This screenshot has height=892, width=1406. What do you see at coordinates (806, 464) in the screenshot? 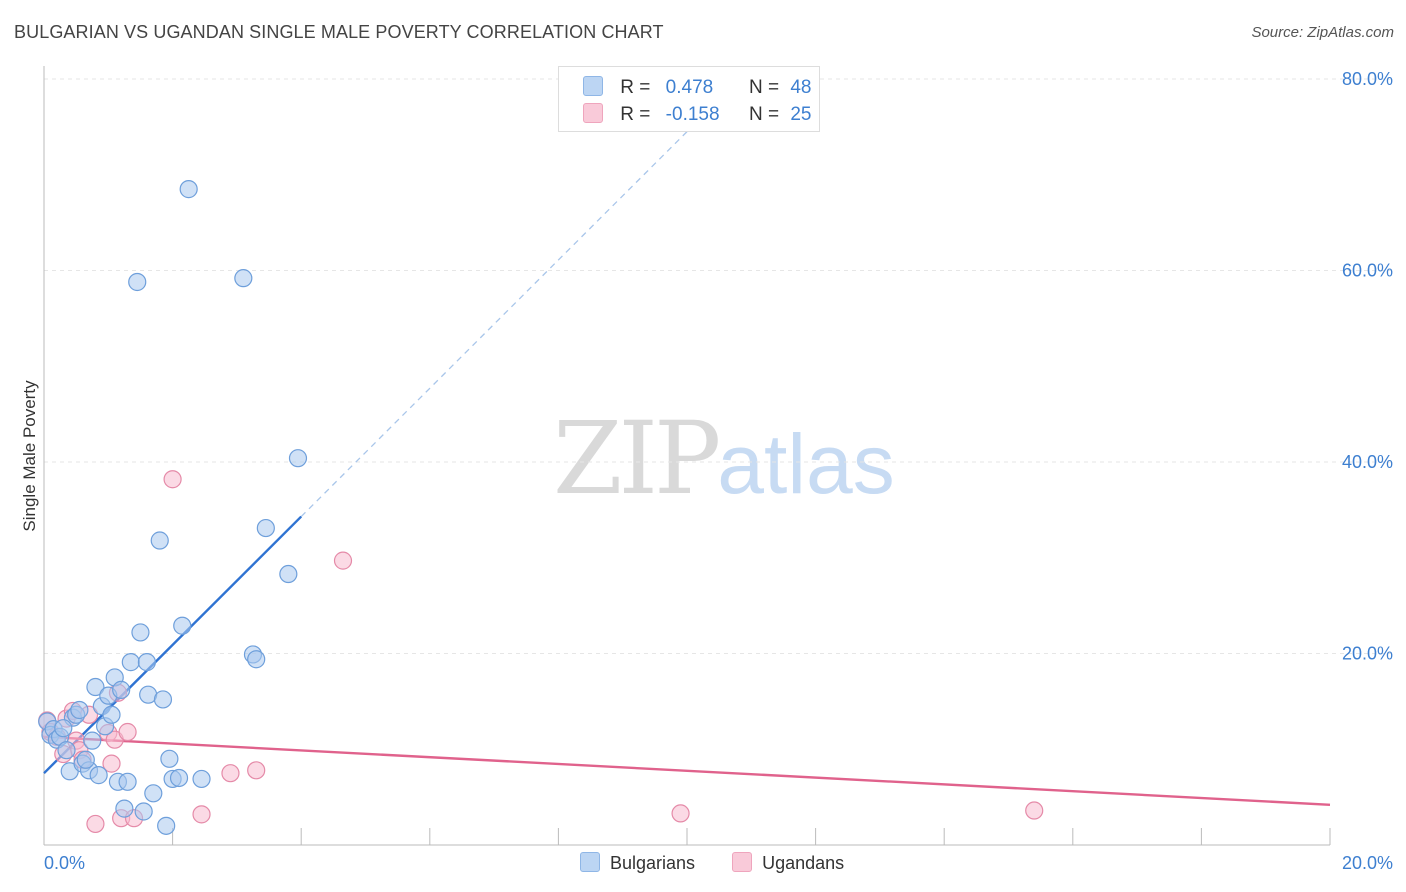
I see `watermark-atlas: atlas` at bounding box center [806, 464].